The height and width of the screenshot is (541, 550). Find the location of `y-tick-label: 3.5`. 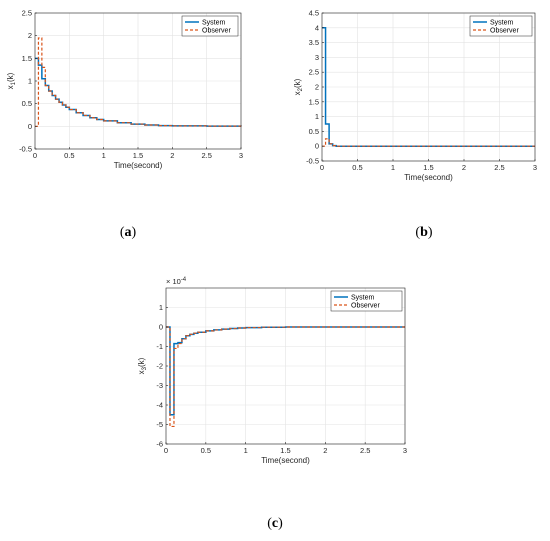

y-tick-label: 3.5 is located at coordinates (314, 42).